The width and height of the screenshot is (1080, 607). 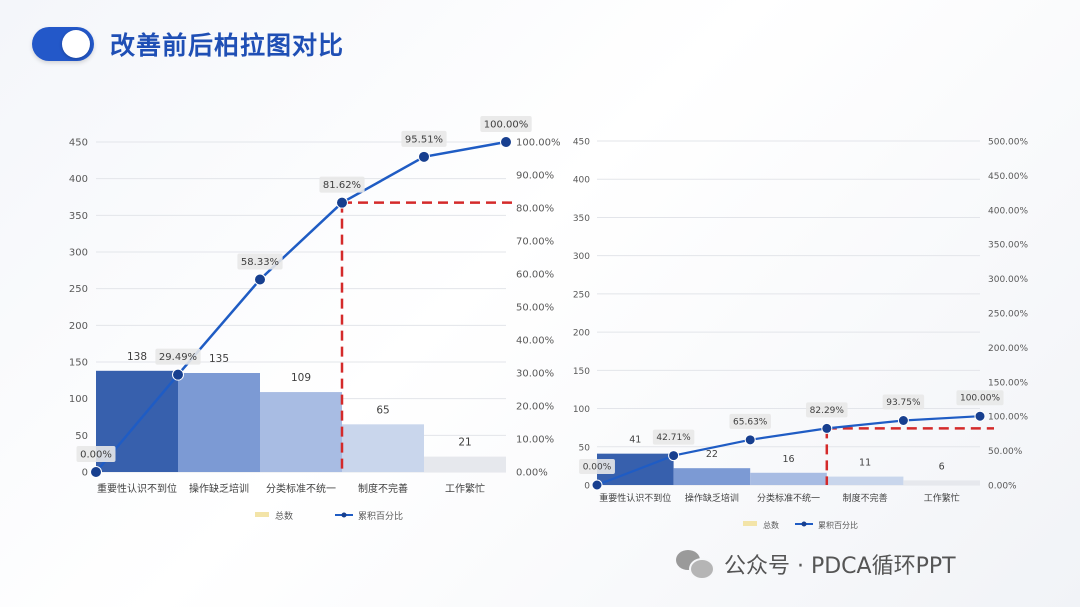 I want to click on chart1-cumulative-label: 58.33%, so click(x=260, y=262).